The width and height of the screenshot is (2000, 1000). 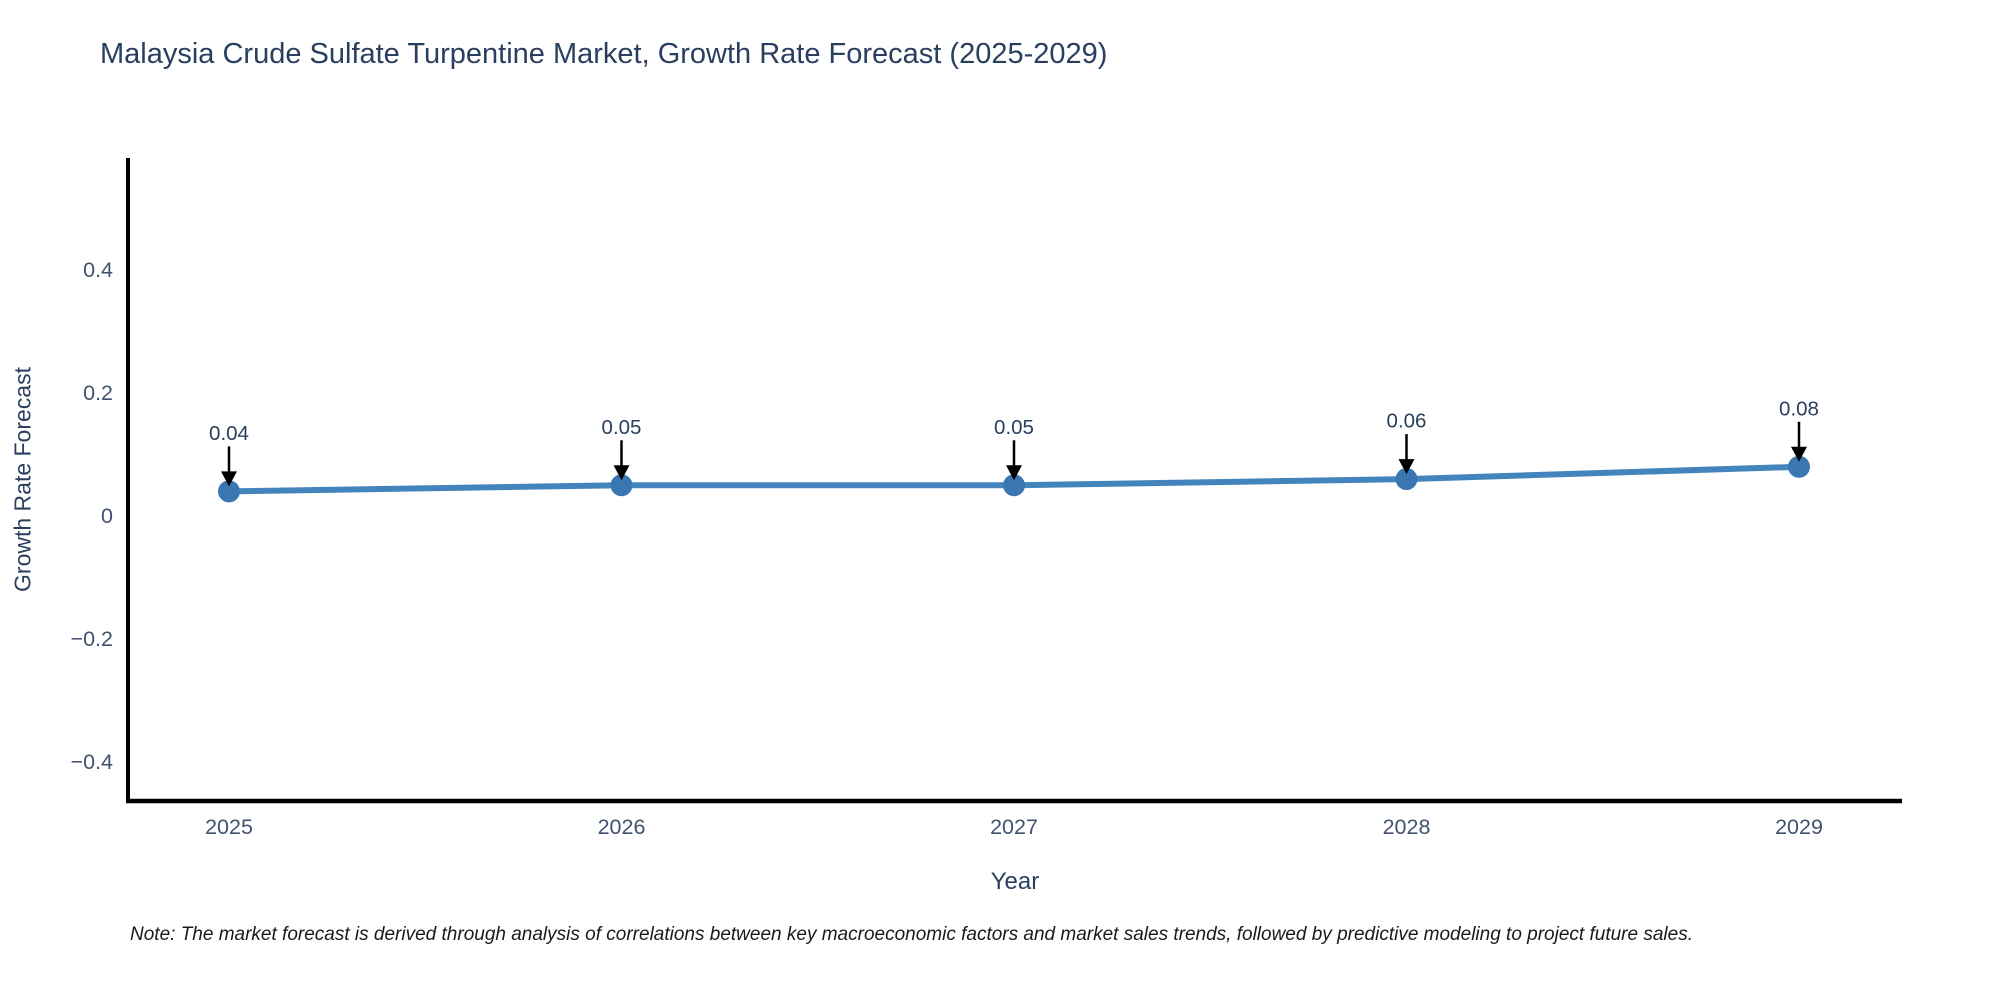 I want to click on y-tick-label: 0, so click(x=107, y=516).